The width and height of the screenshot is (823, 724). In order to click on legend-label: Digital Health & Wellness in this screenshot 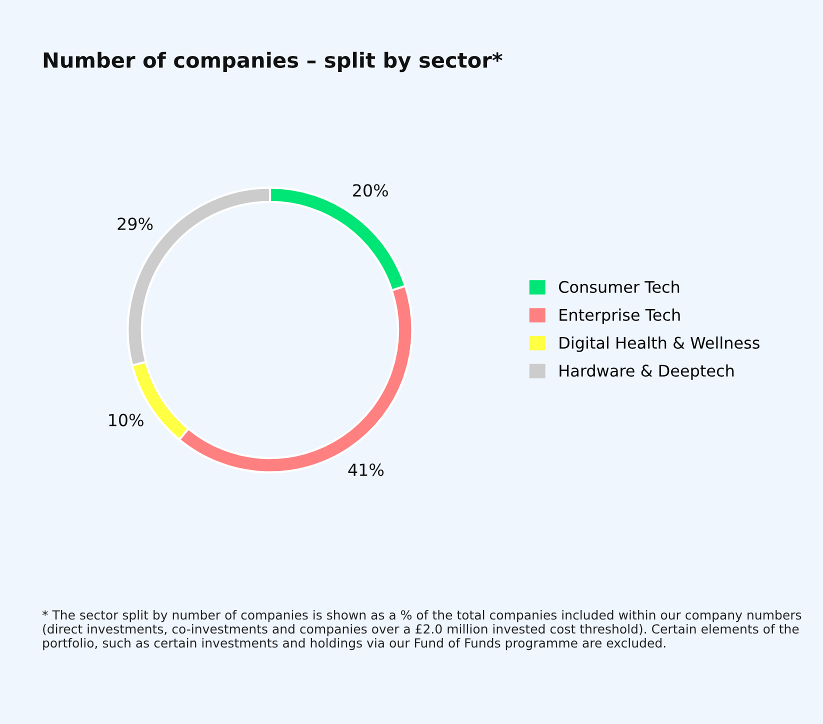, I will do `click(660, 344)`.